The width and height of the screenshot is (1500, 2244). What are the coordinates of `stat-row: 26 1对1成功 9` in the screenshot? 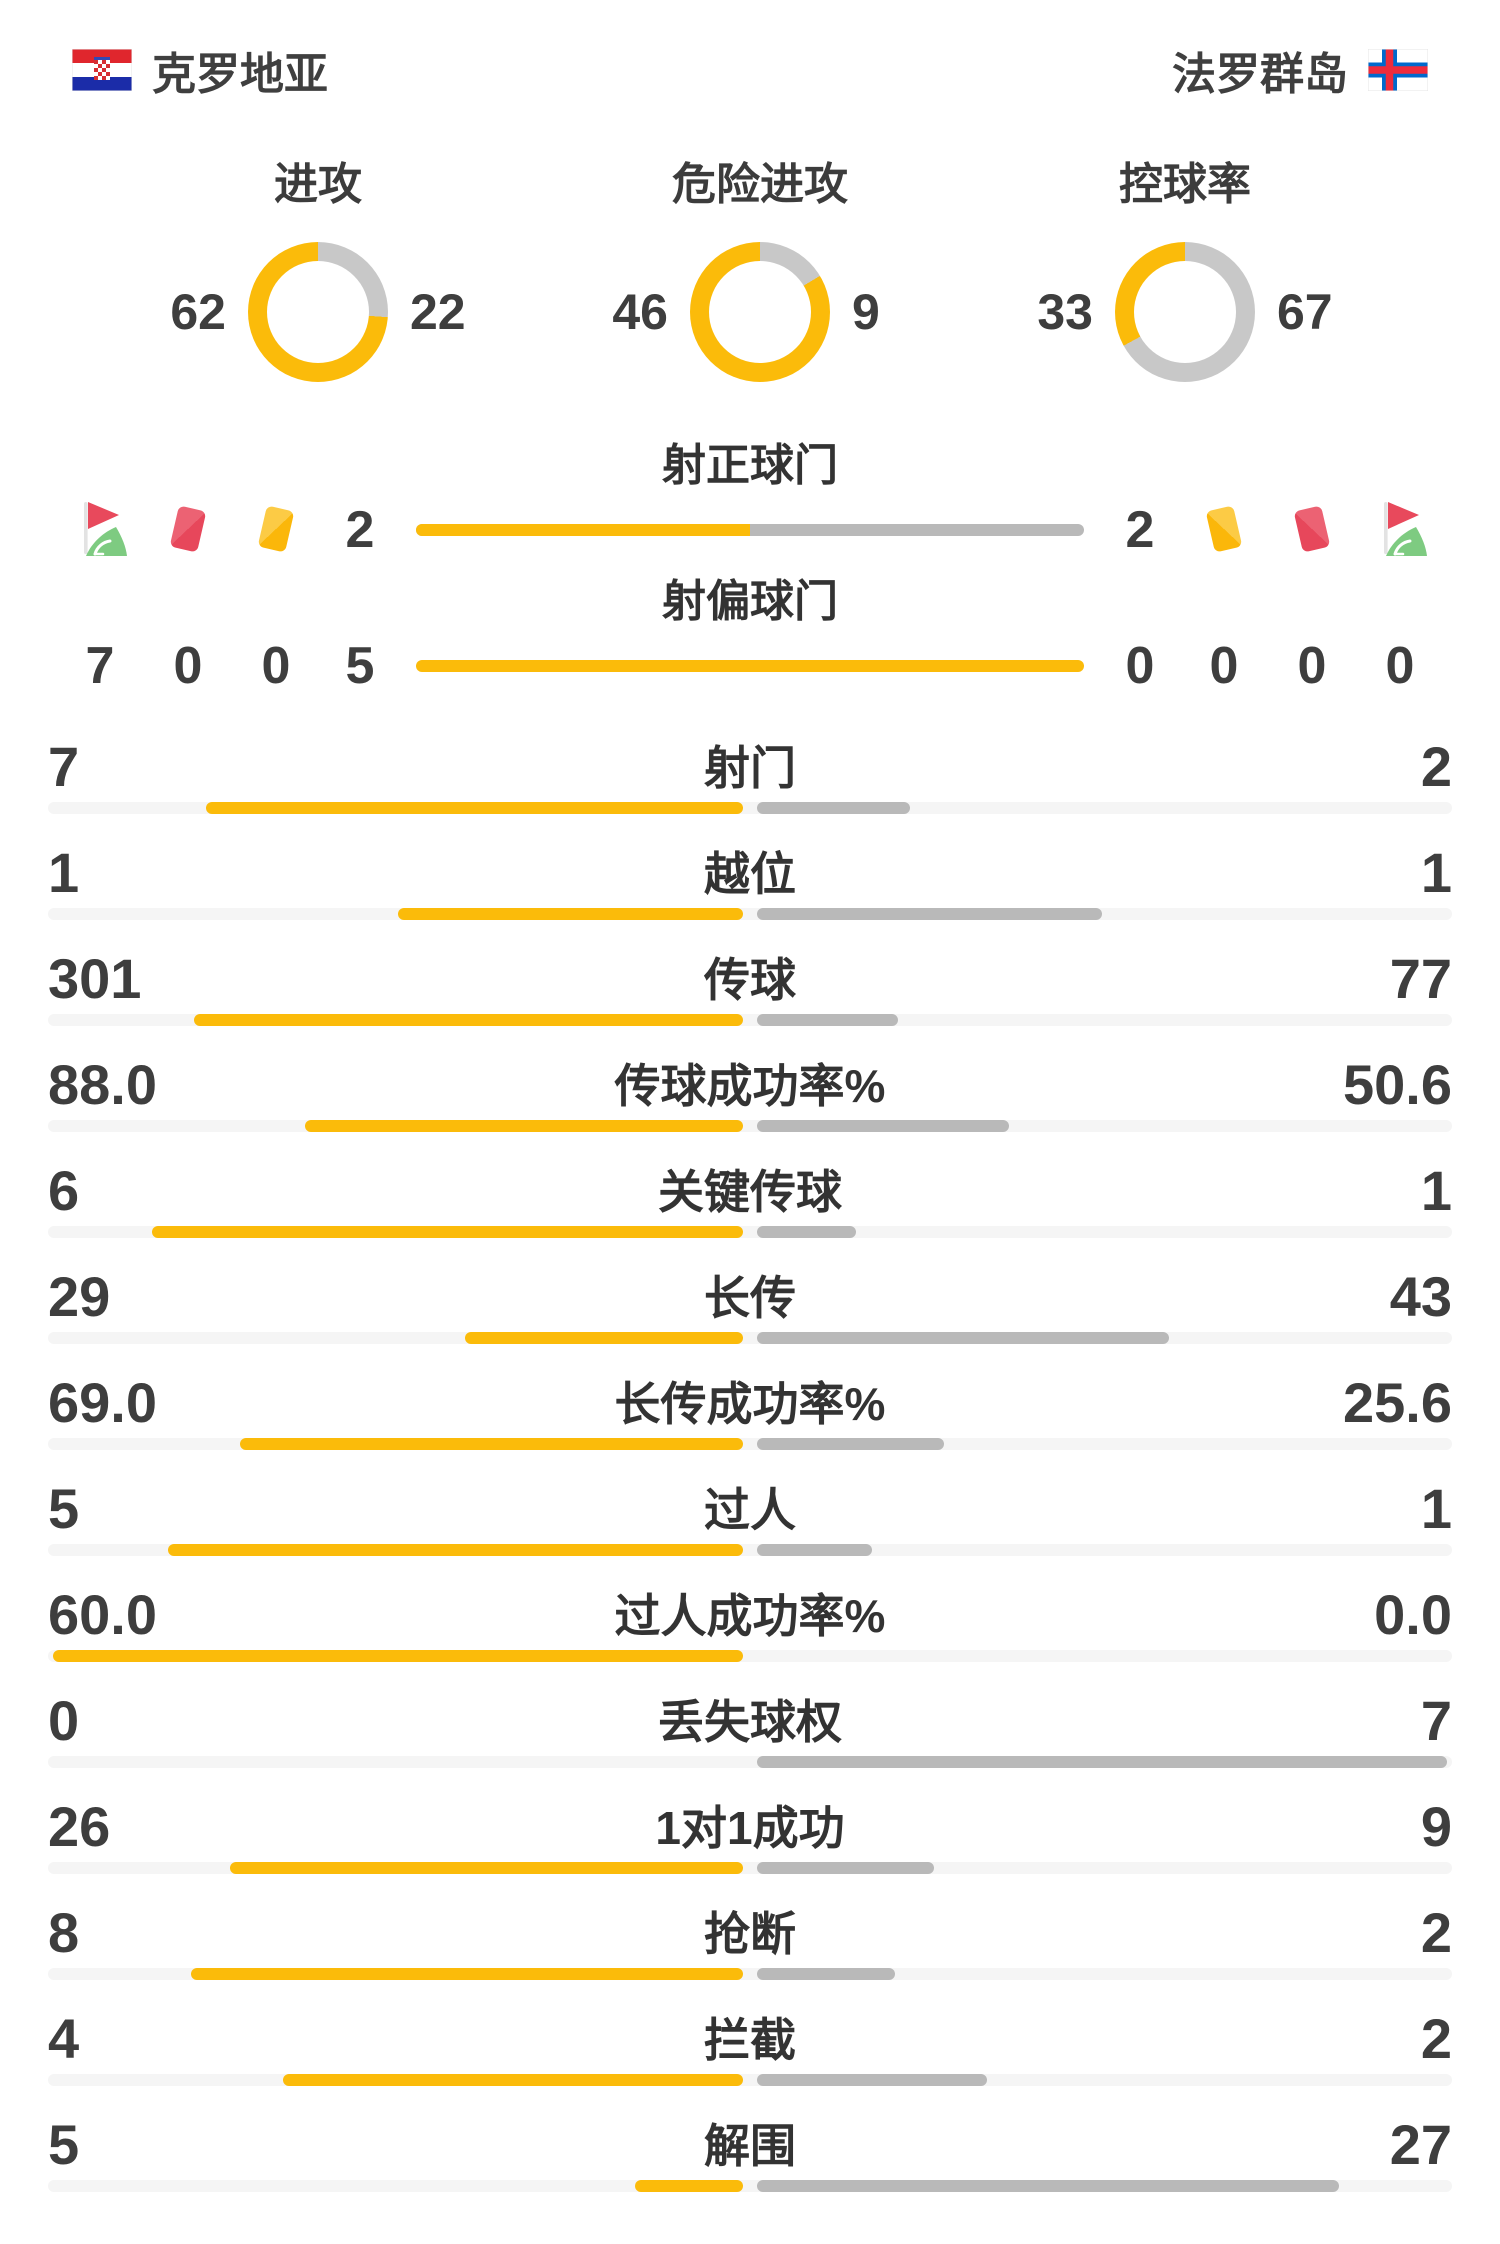 It's located at (750, 1851).